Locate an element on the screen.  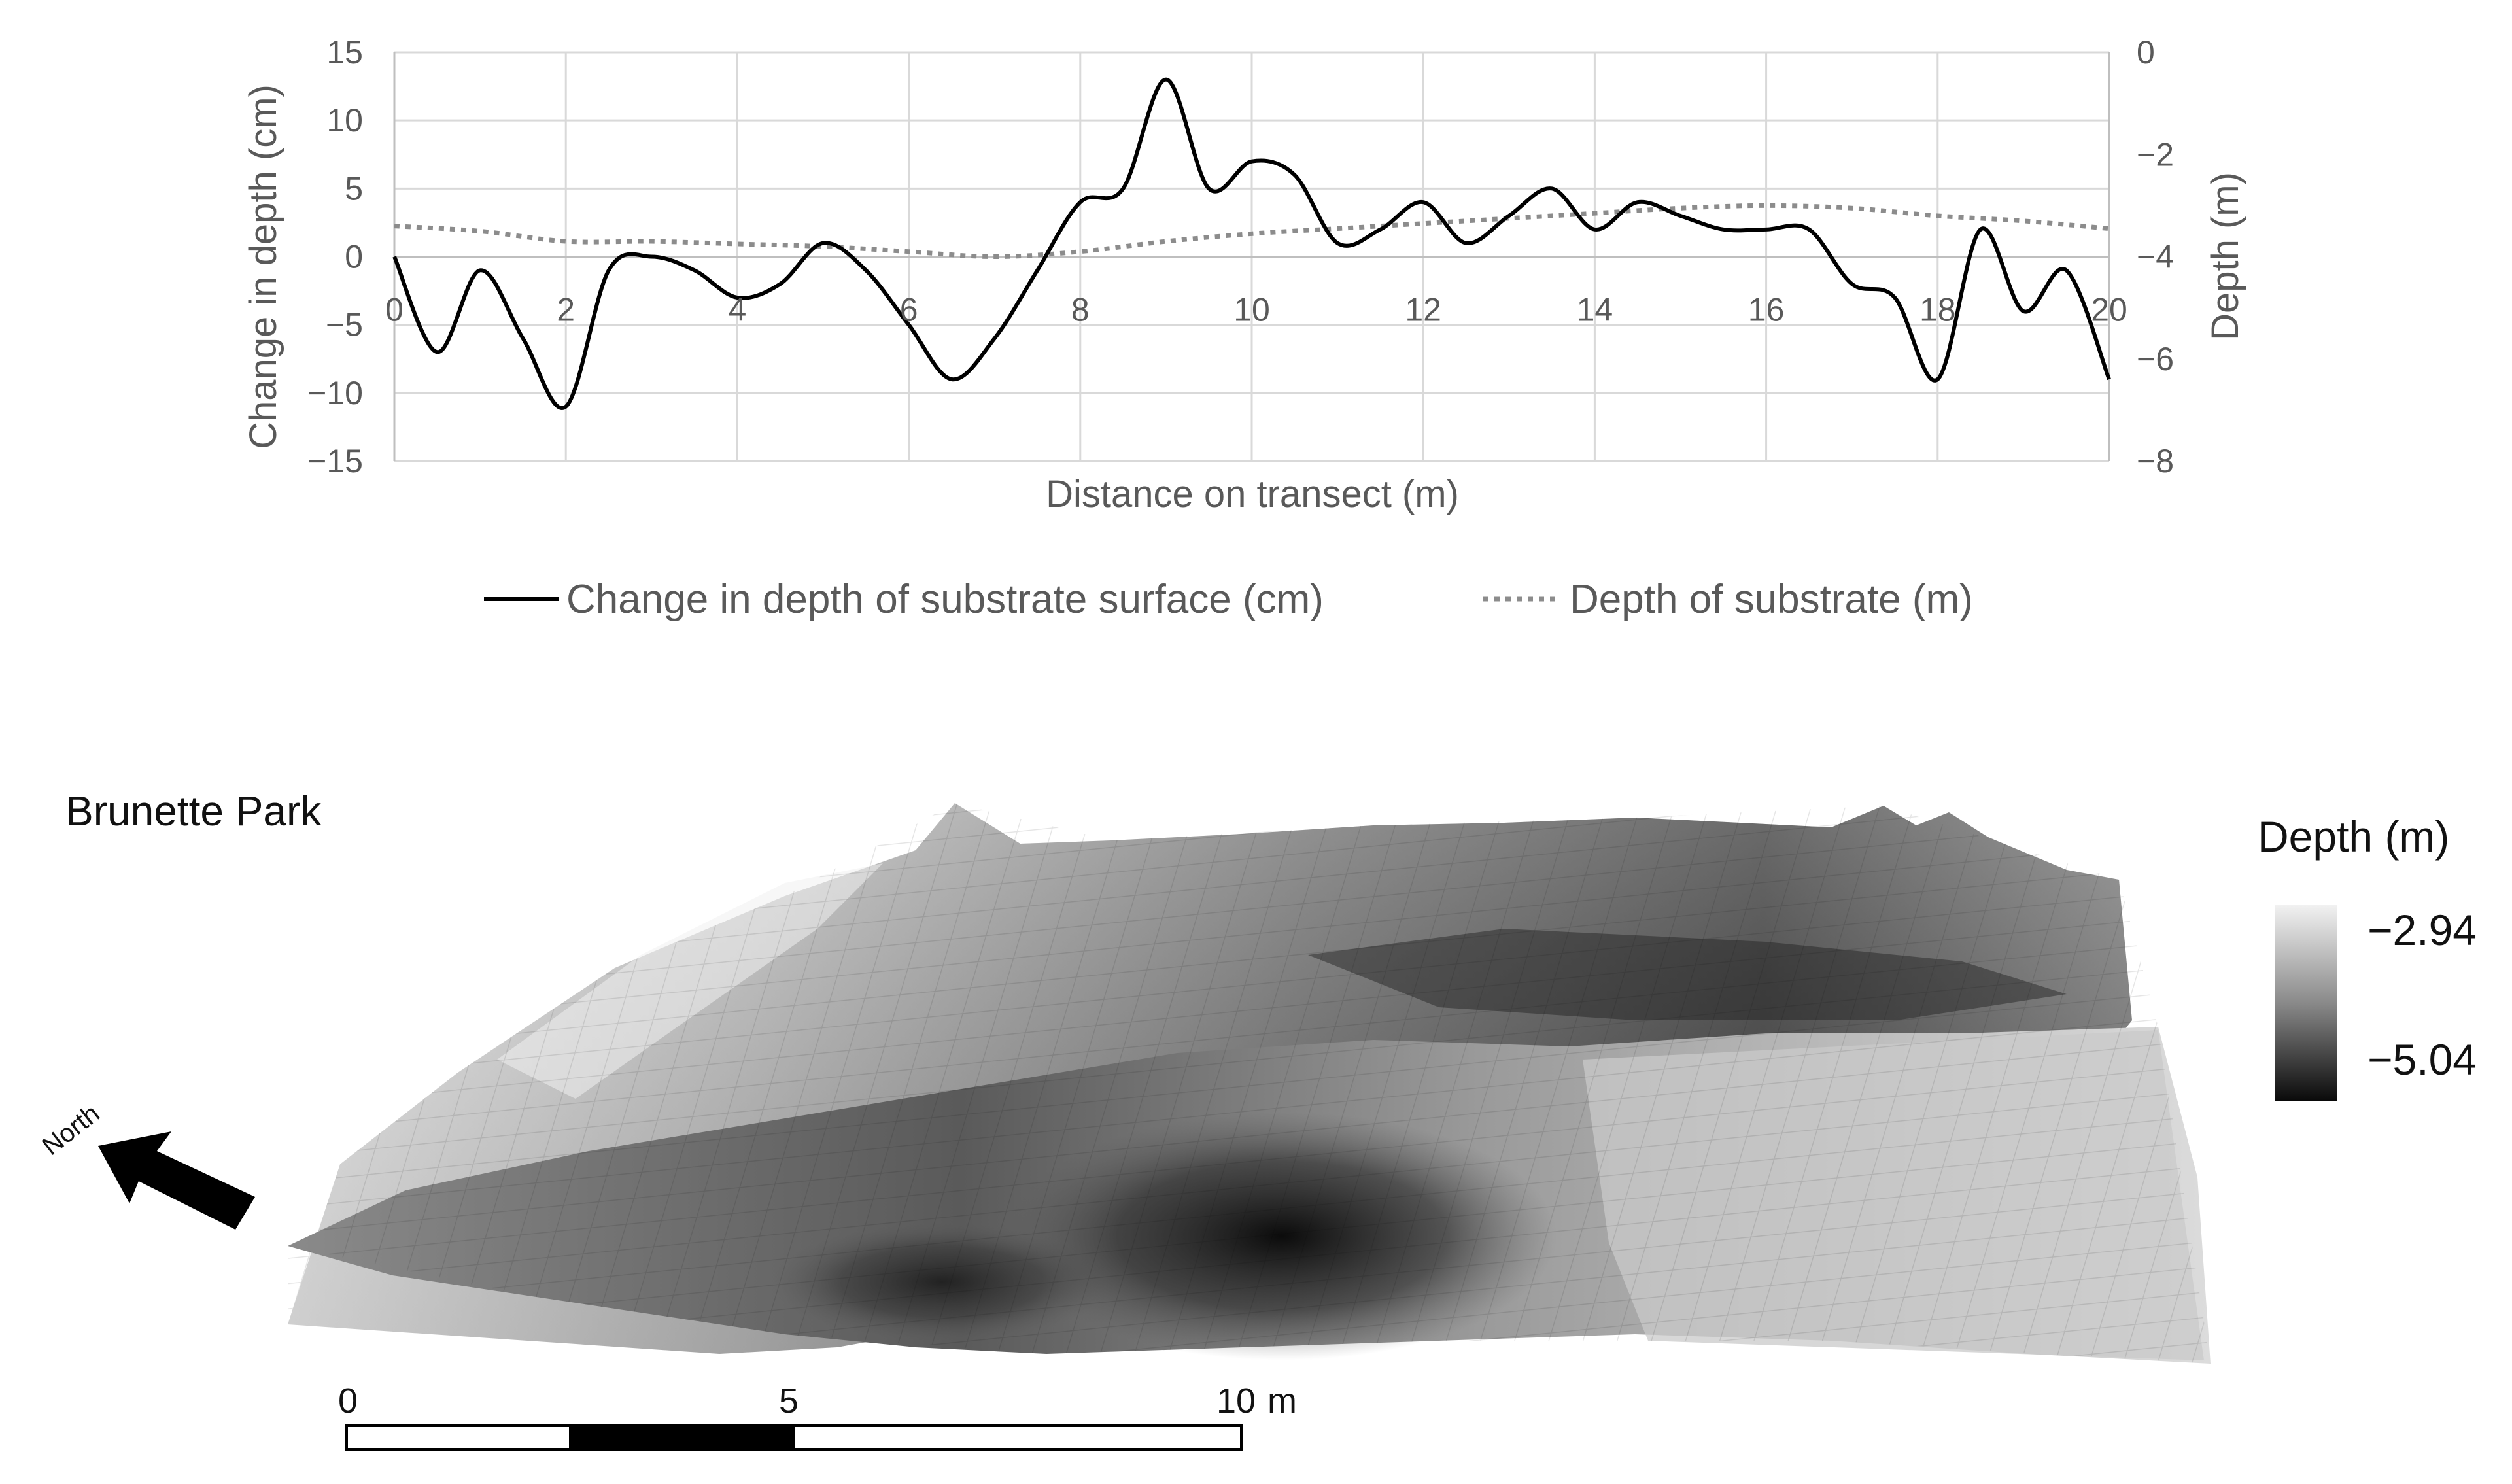
scale-label-0: 0 is located at coordinates (348, 1401).